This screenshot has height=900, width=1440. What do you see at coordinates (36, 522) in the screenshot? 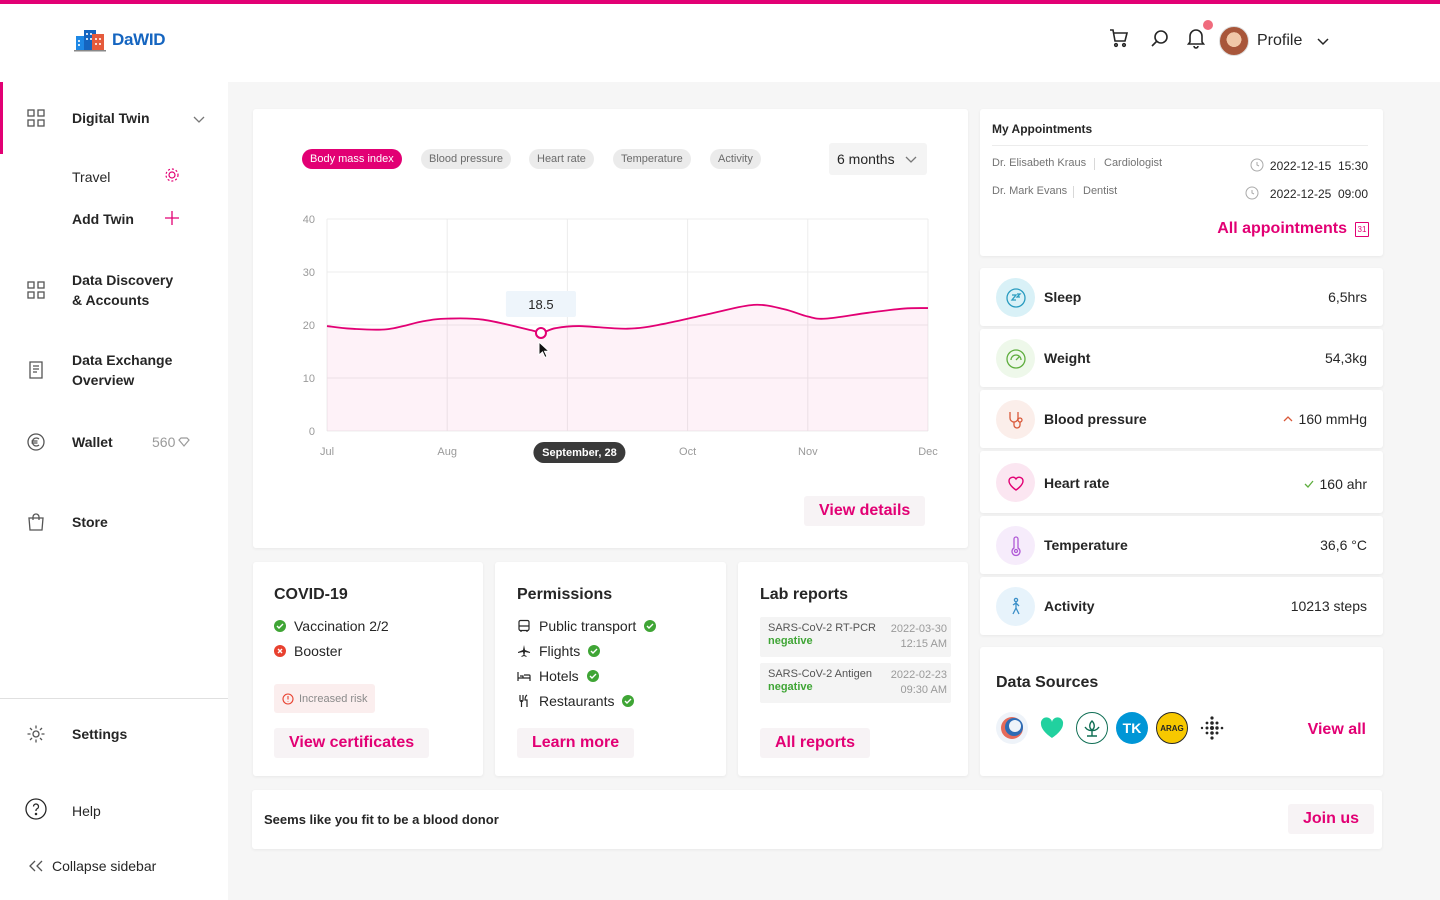
I see `shopping-bag-icon` at bounding box center [36, 522].